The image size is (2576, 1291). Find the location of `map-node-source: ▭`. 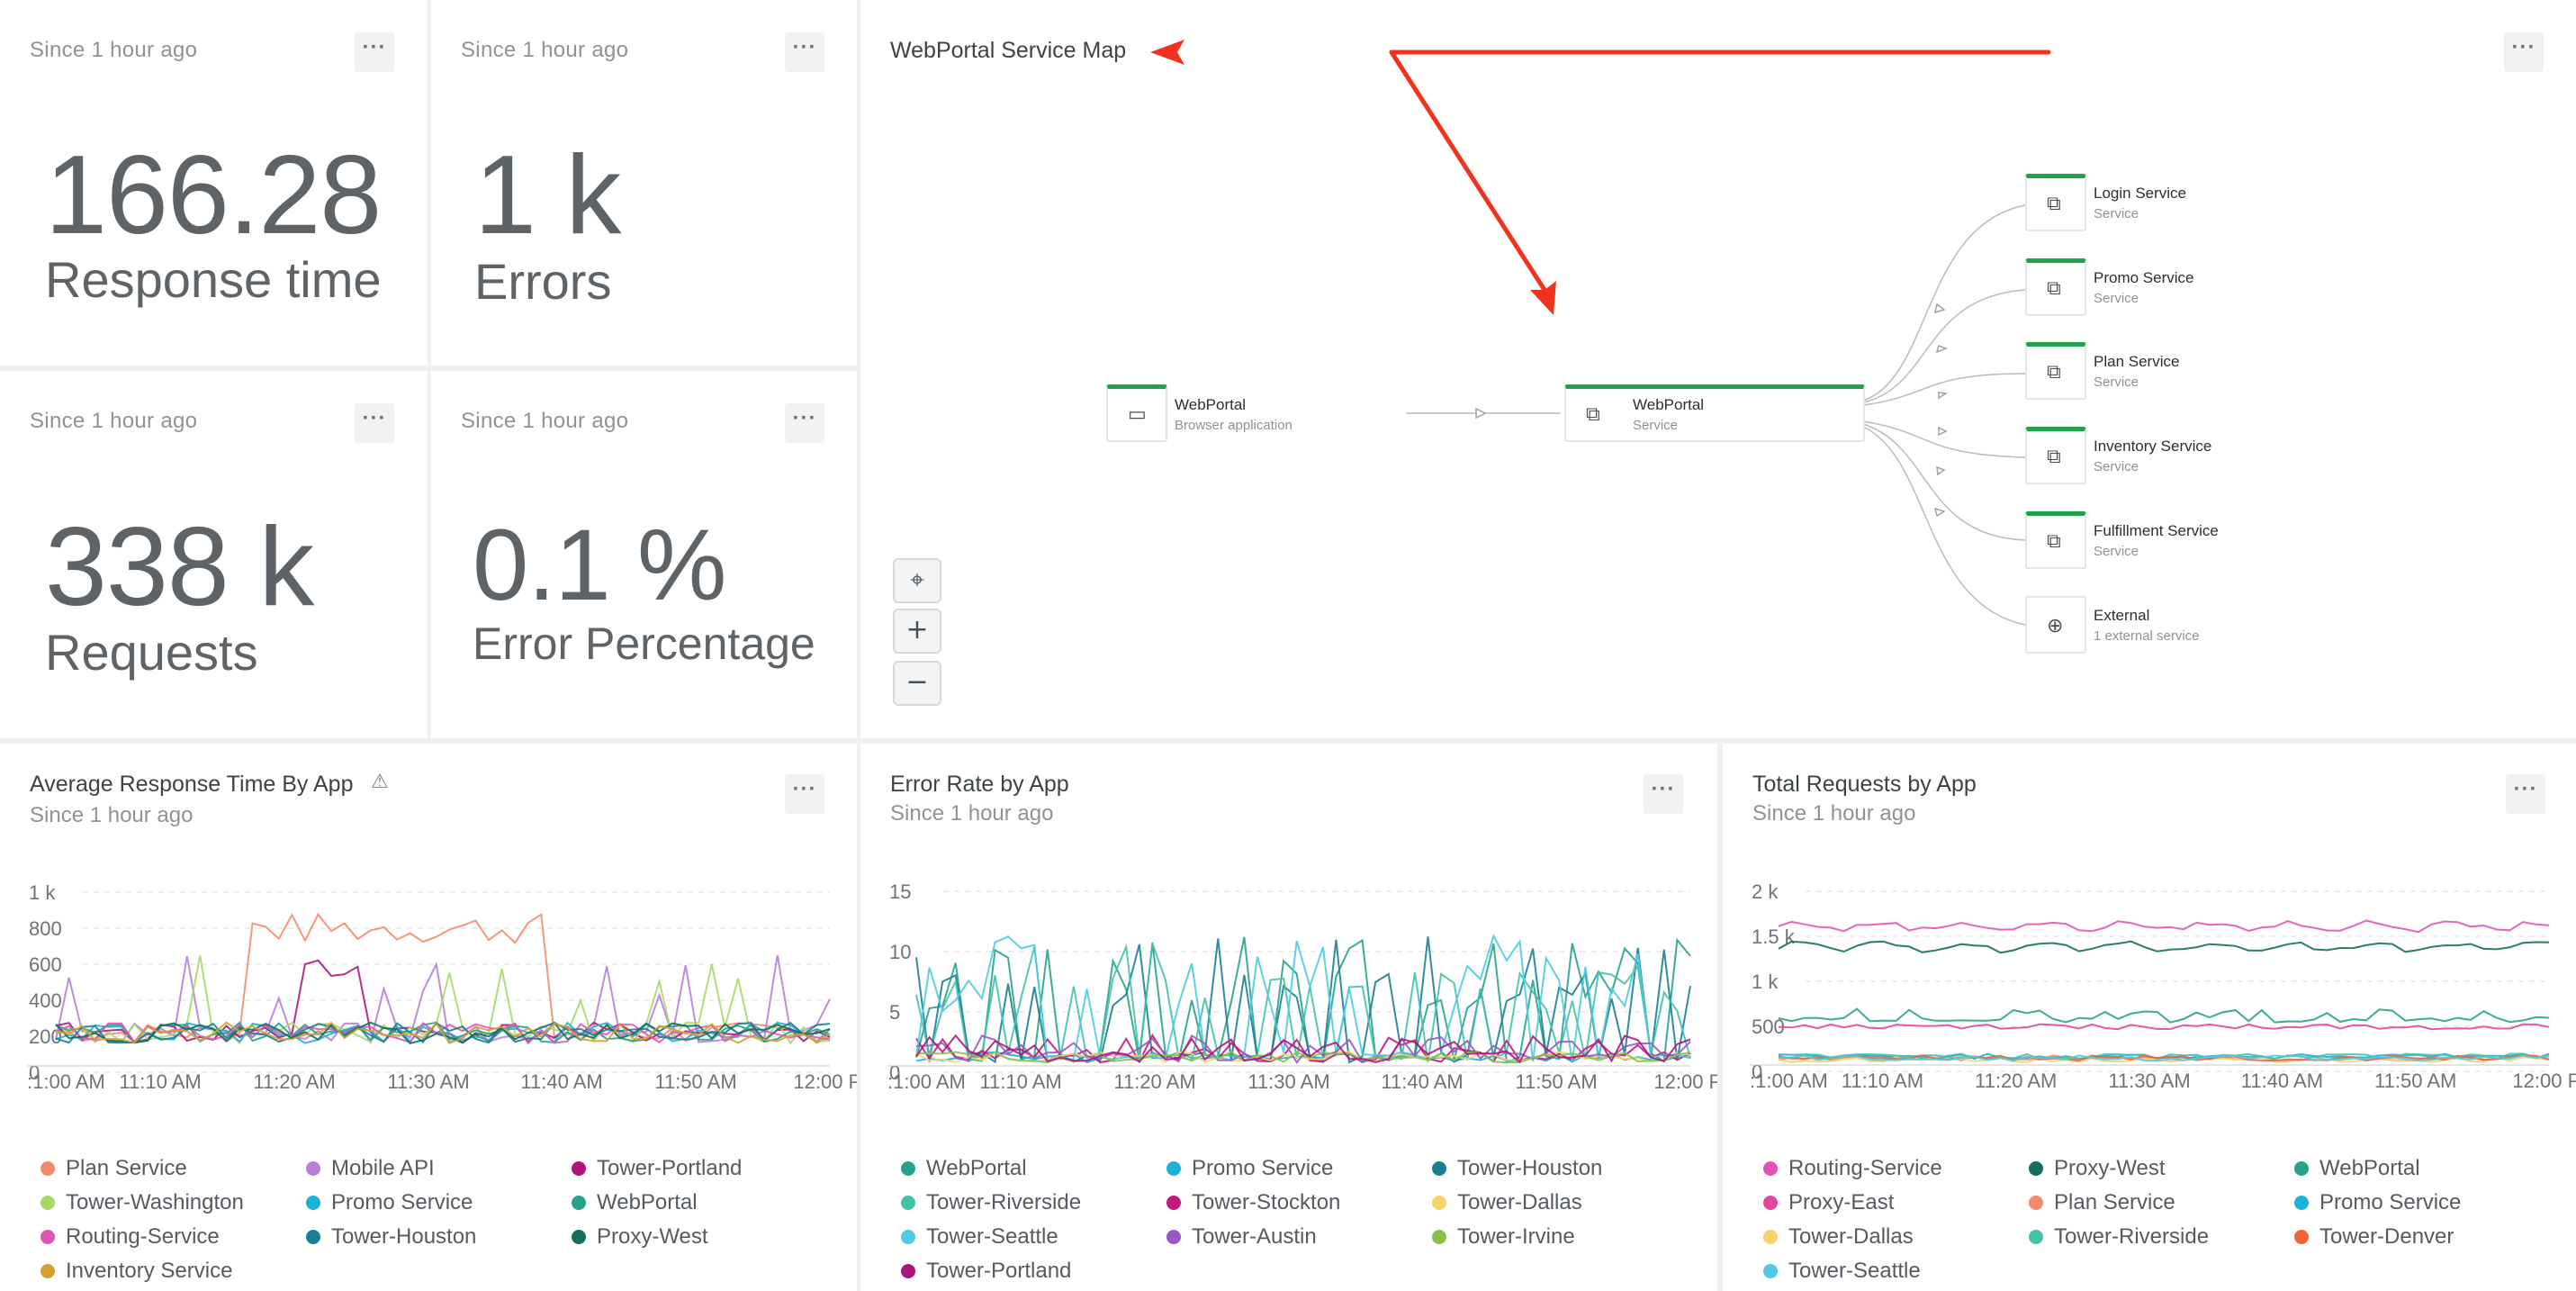

map-node-source: ▭ is located at coordinates (1136, 413).